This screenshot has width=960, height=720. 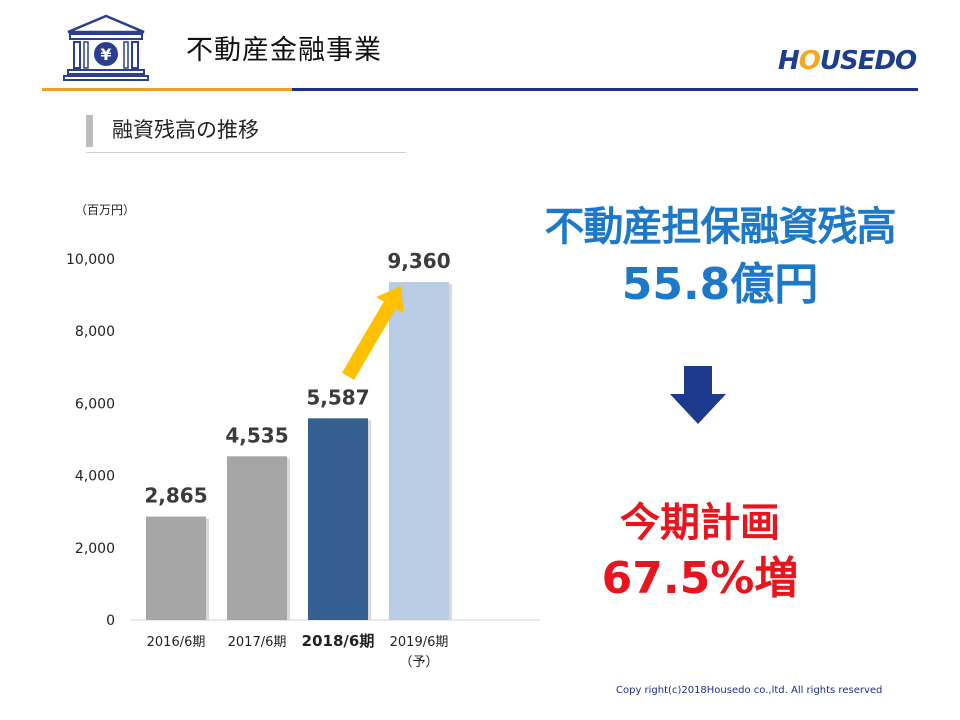 What do you see at coordinates (95, 404) in the screenshot?
I see `y-tick-label: 6,000` at bounding box center [95, 404].